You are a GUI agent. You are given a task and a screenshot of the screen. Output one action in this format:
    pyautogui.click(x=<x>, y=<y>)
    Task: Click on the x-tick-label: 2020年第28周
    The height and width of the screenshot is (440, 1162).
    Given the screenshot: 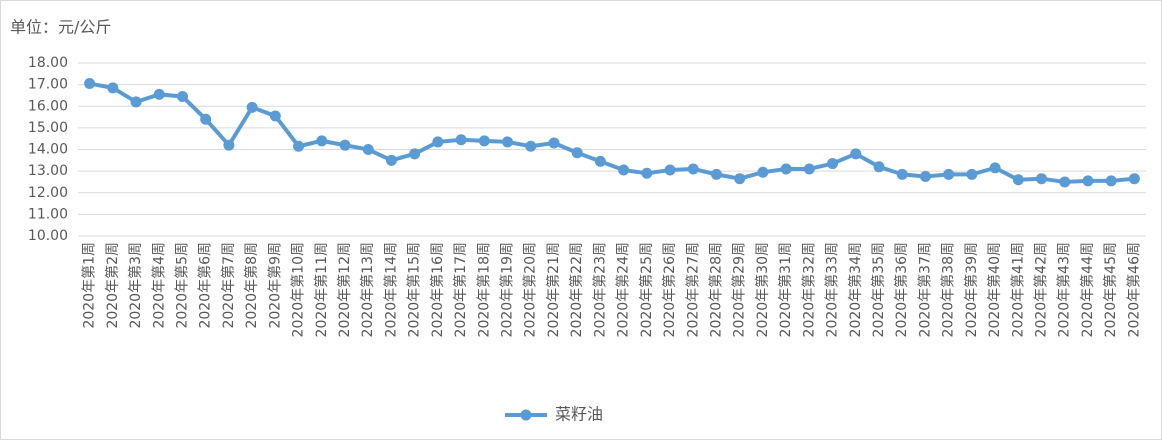 What is the action you would take?
    pyautogui.click(x=715, y=289)
    